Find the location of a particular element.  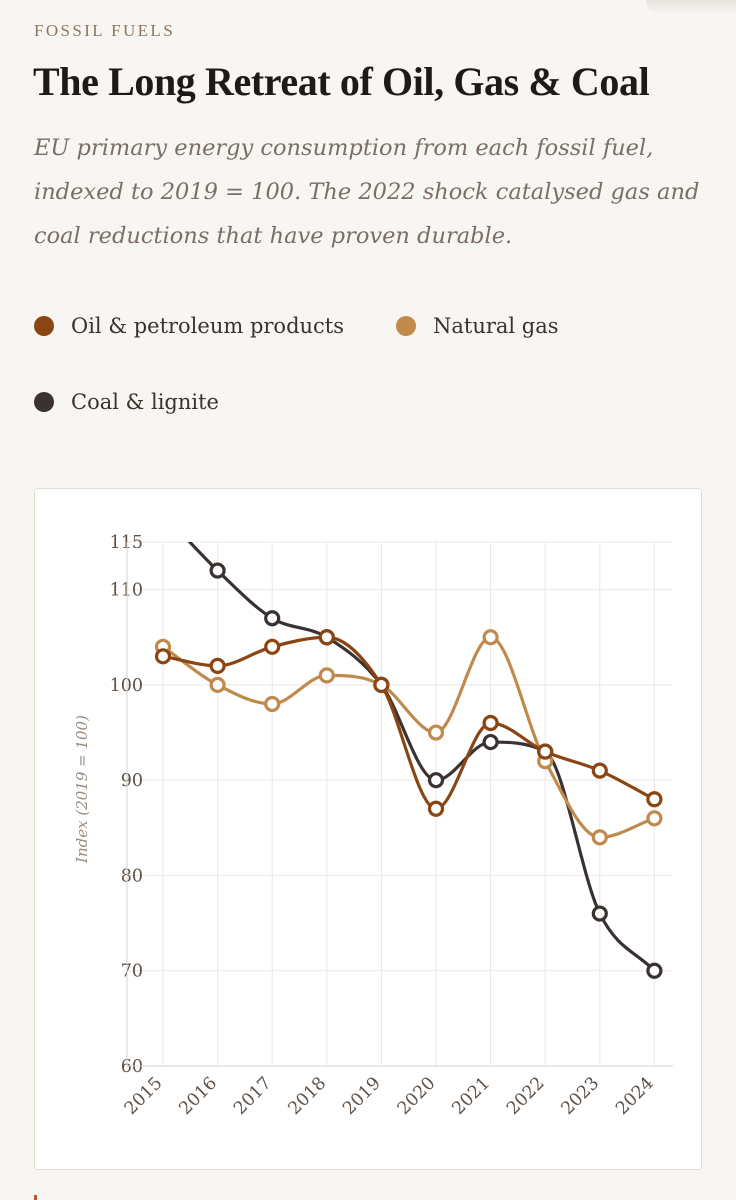

y-tick-label: 80 is located at coordinates (132, 876).